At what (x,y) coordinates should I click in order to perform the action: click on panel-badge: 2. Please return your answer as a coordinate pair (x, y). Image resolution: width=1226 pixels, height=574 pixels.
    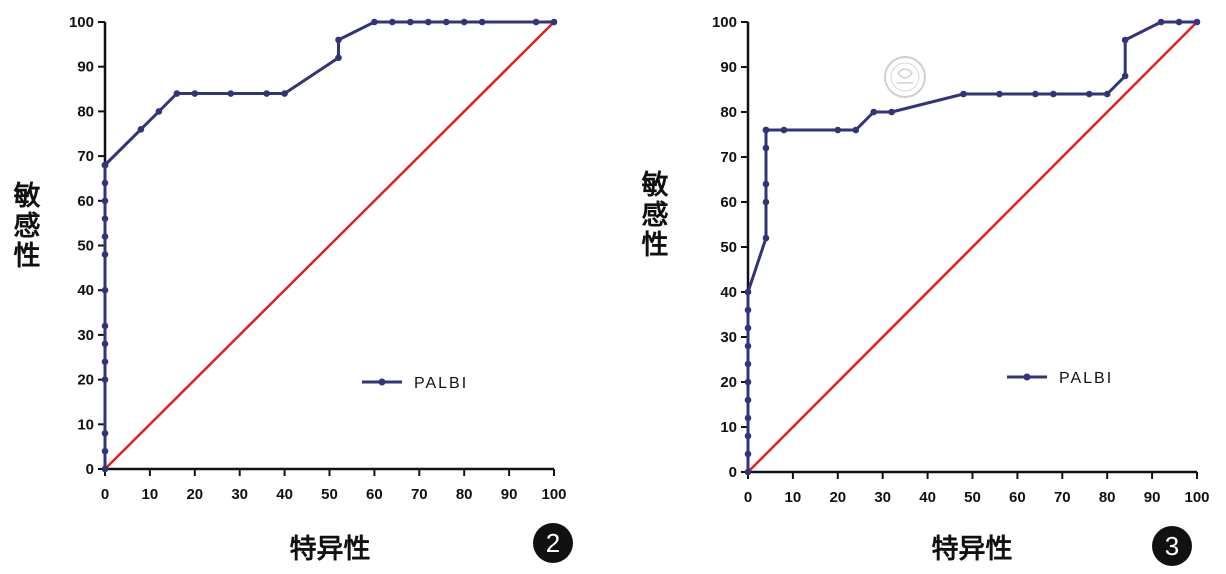
    Looking at the image, I should click on (553, 543).